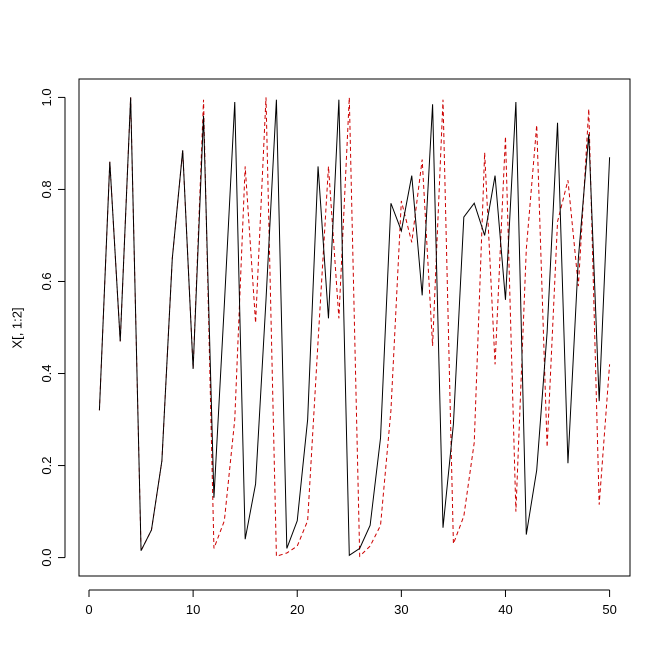 This screenshot has height=672, width=672. I want to click on x-tick-label: 50, so click(609, 609).